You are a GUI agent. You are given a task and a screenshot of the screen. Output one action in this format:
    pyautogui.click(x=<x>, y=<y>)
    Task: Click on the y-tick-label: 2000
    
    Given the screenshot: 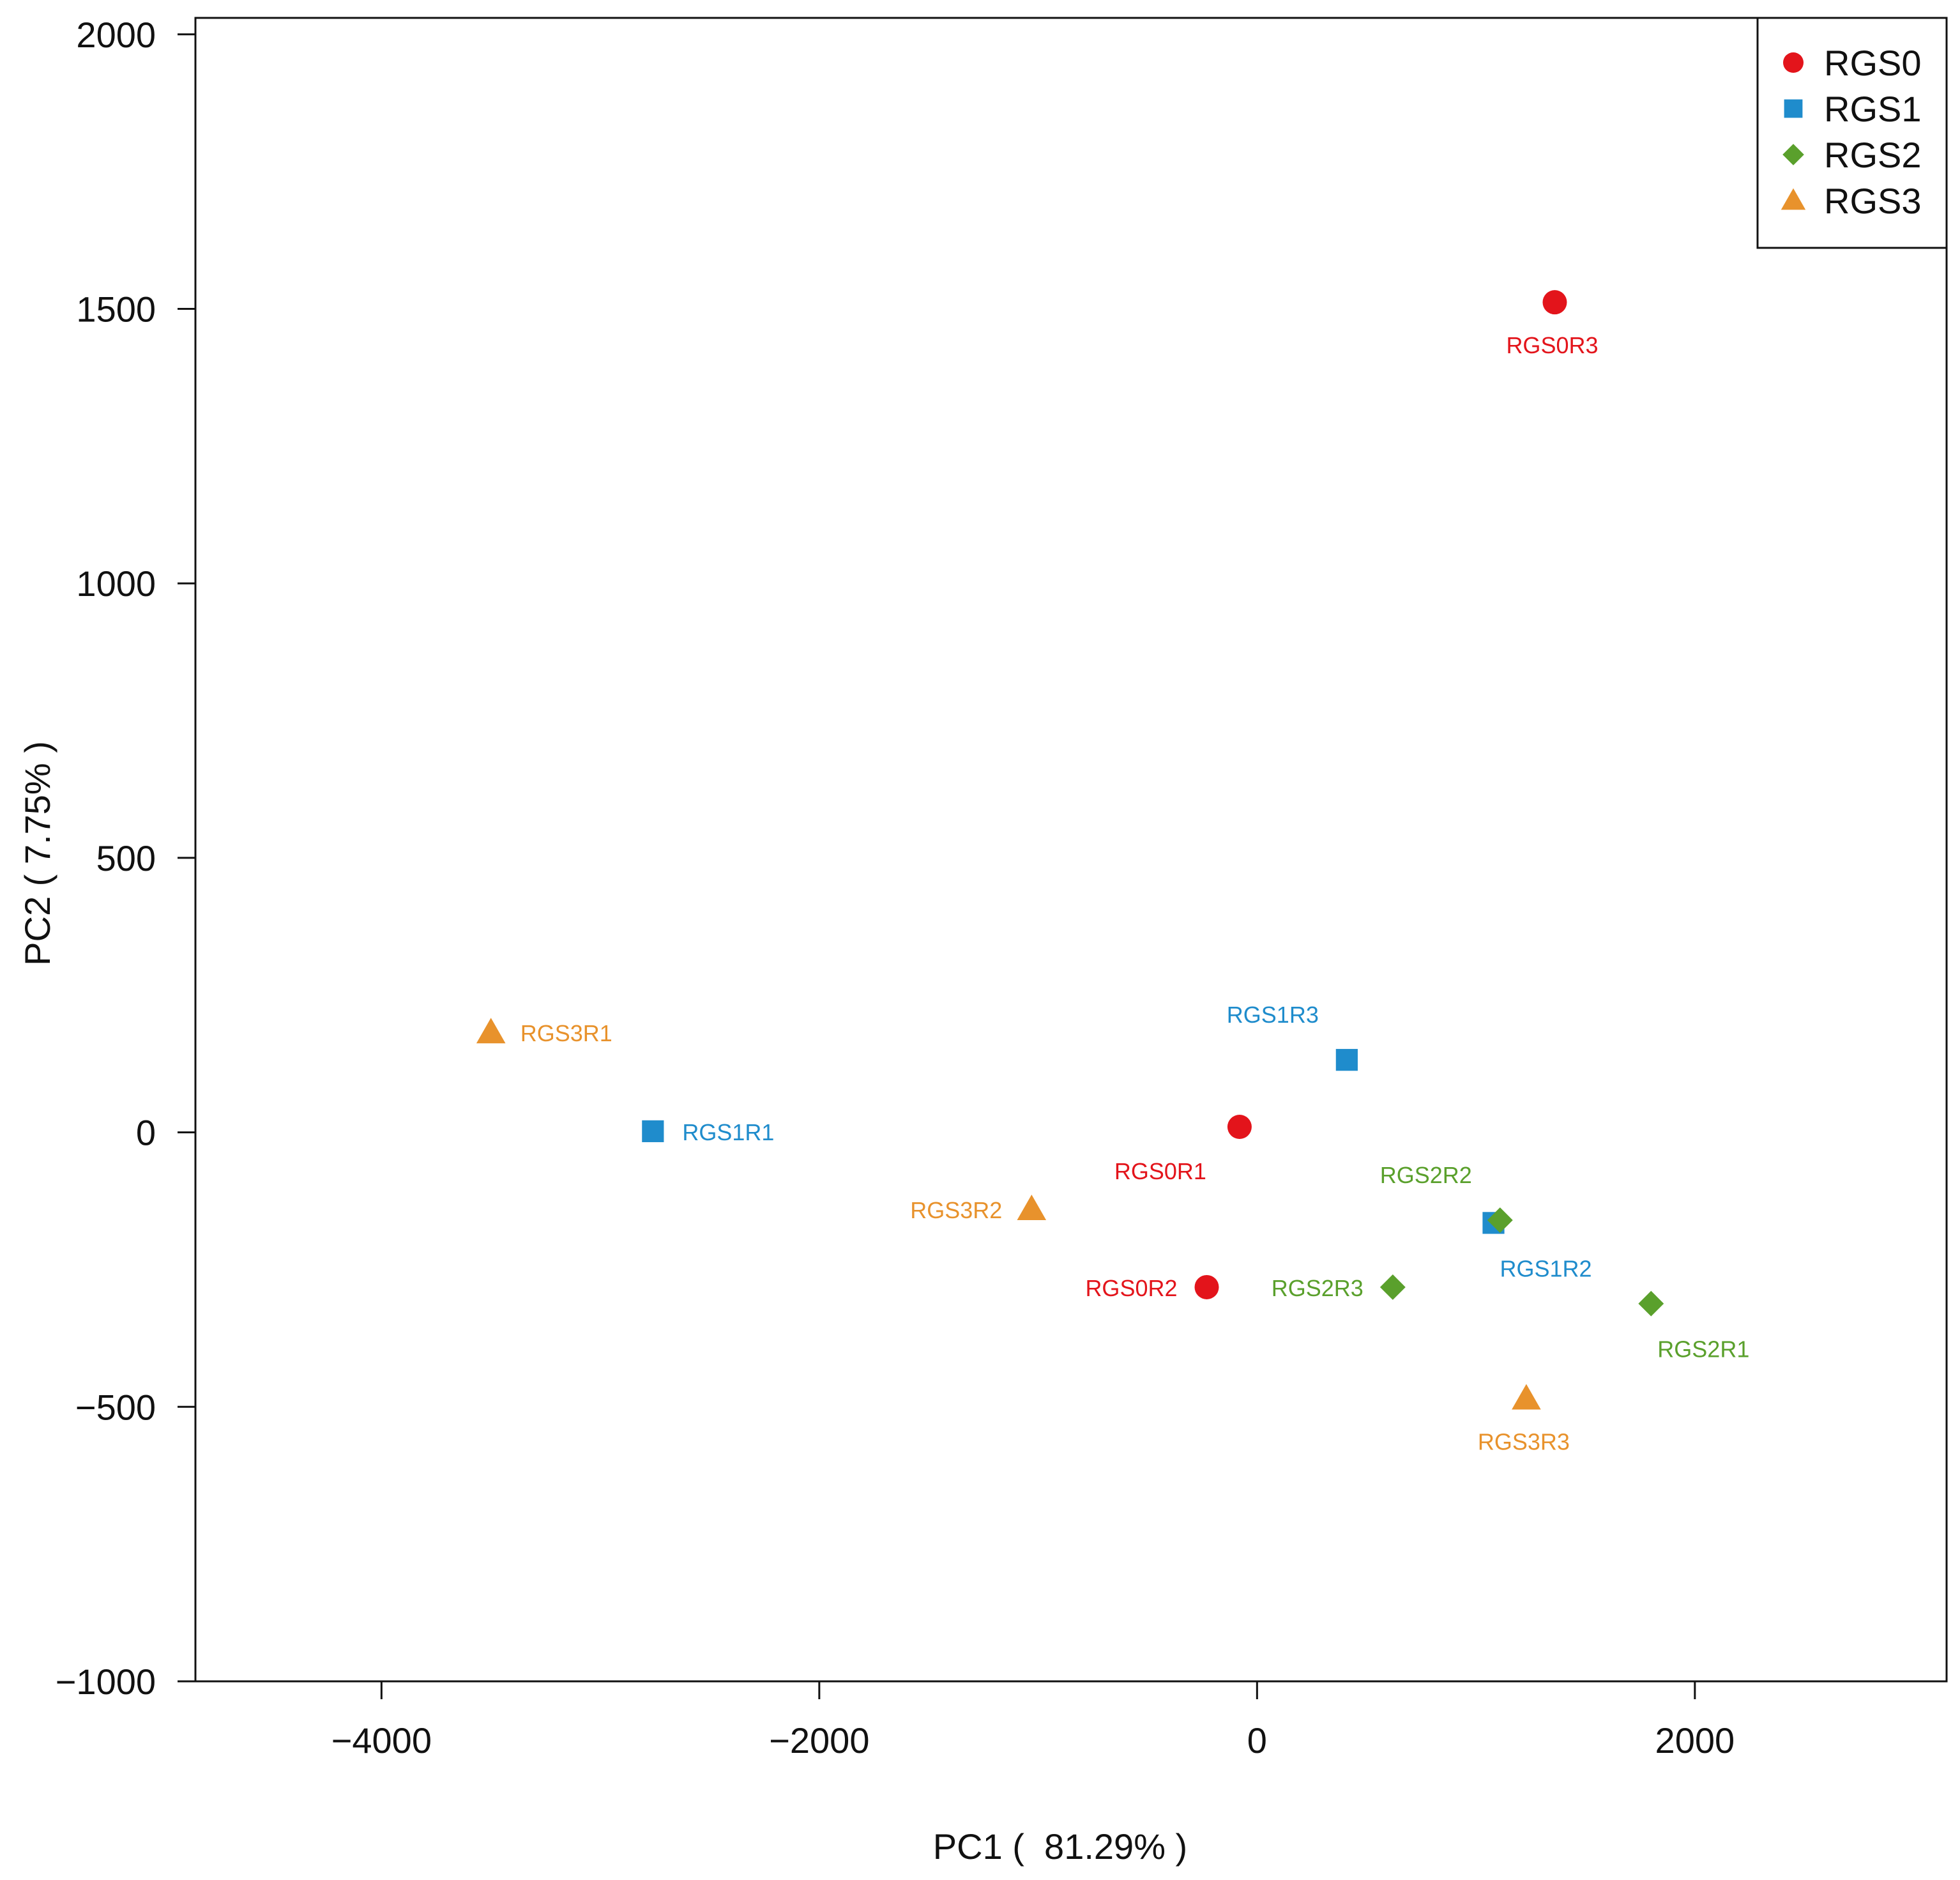 What is the action you would take?
    pyautogui.click(x=116, y=35)
    